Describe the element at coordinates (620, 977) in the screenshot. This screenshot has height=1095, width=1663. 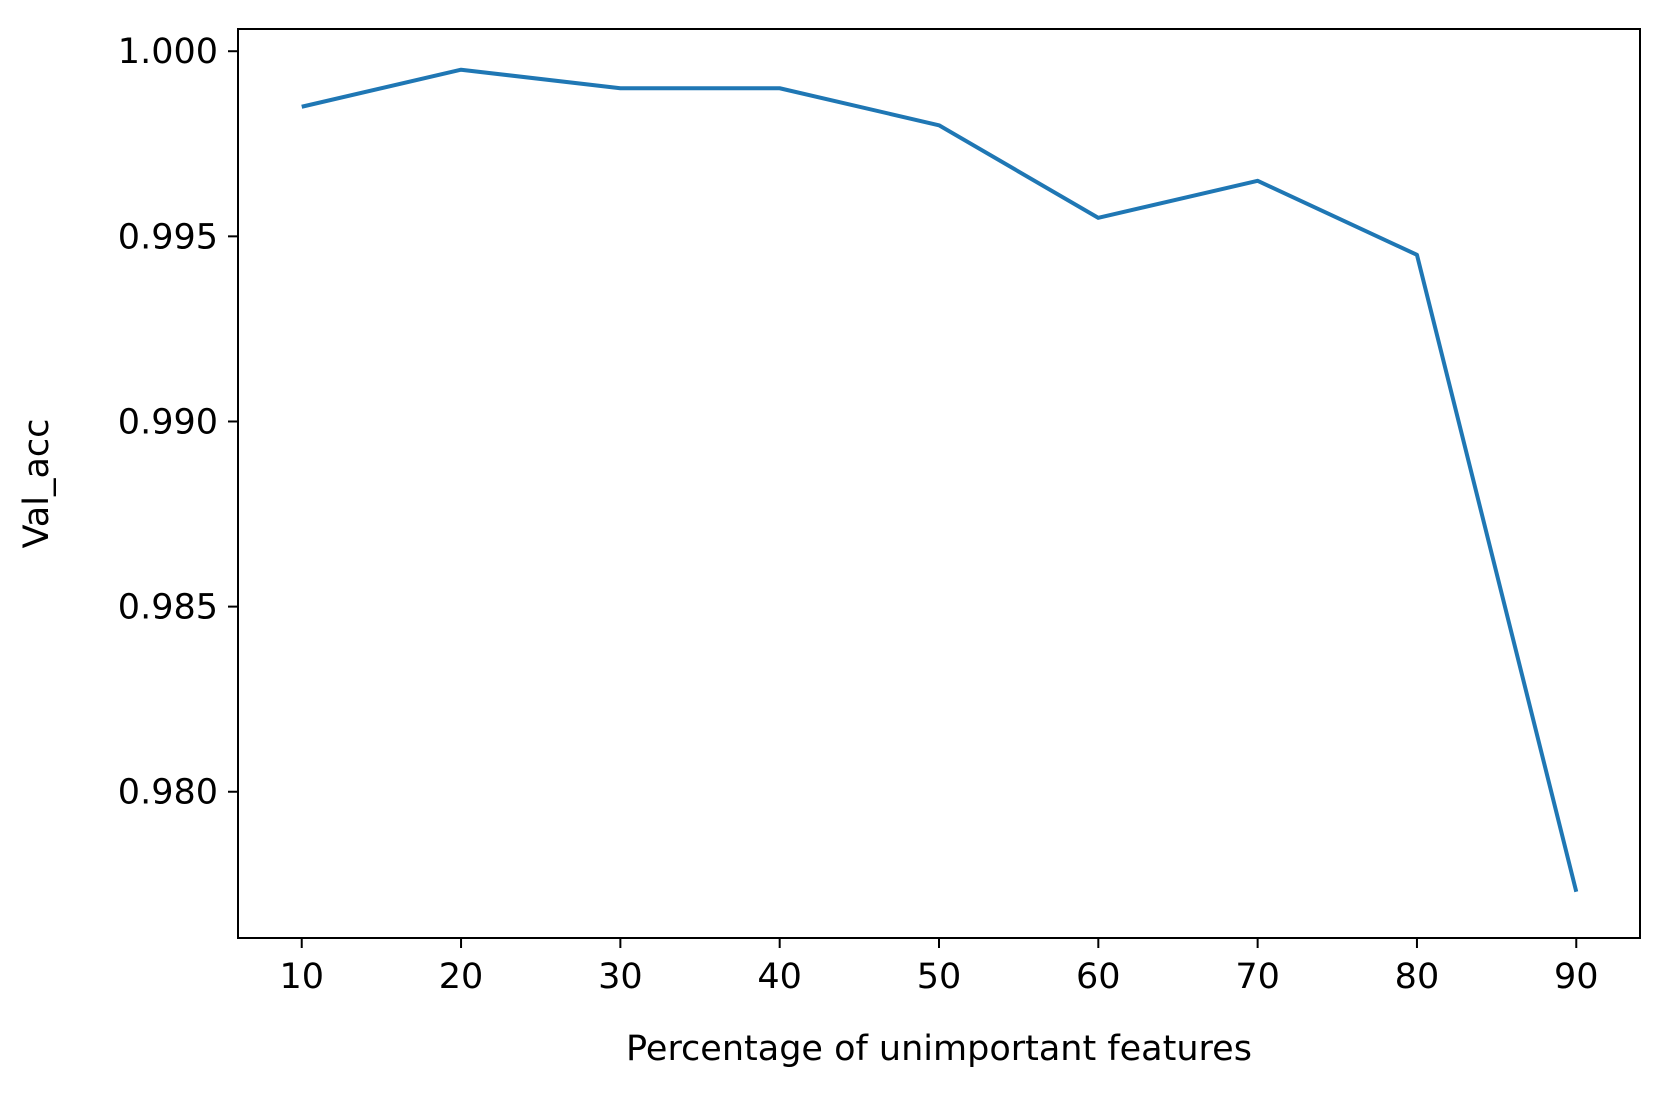
I see `x-tick-label: 30` at that location.